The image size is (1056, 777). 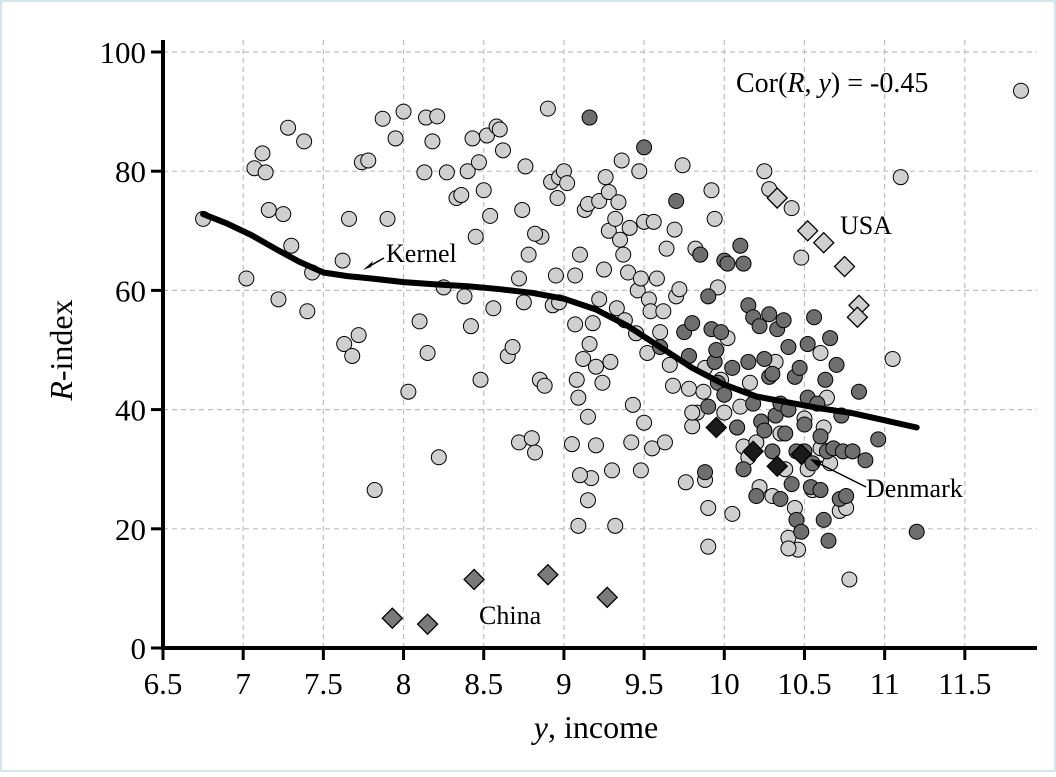 I want to click on y-tick-label: 100, so click(x=123, y=52).